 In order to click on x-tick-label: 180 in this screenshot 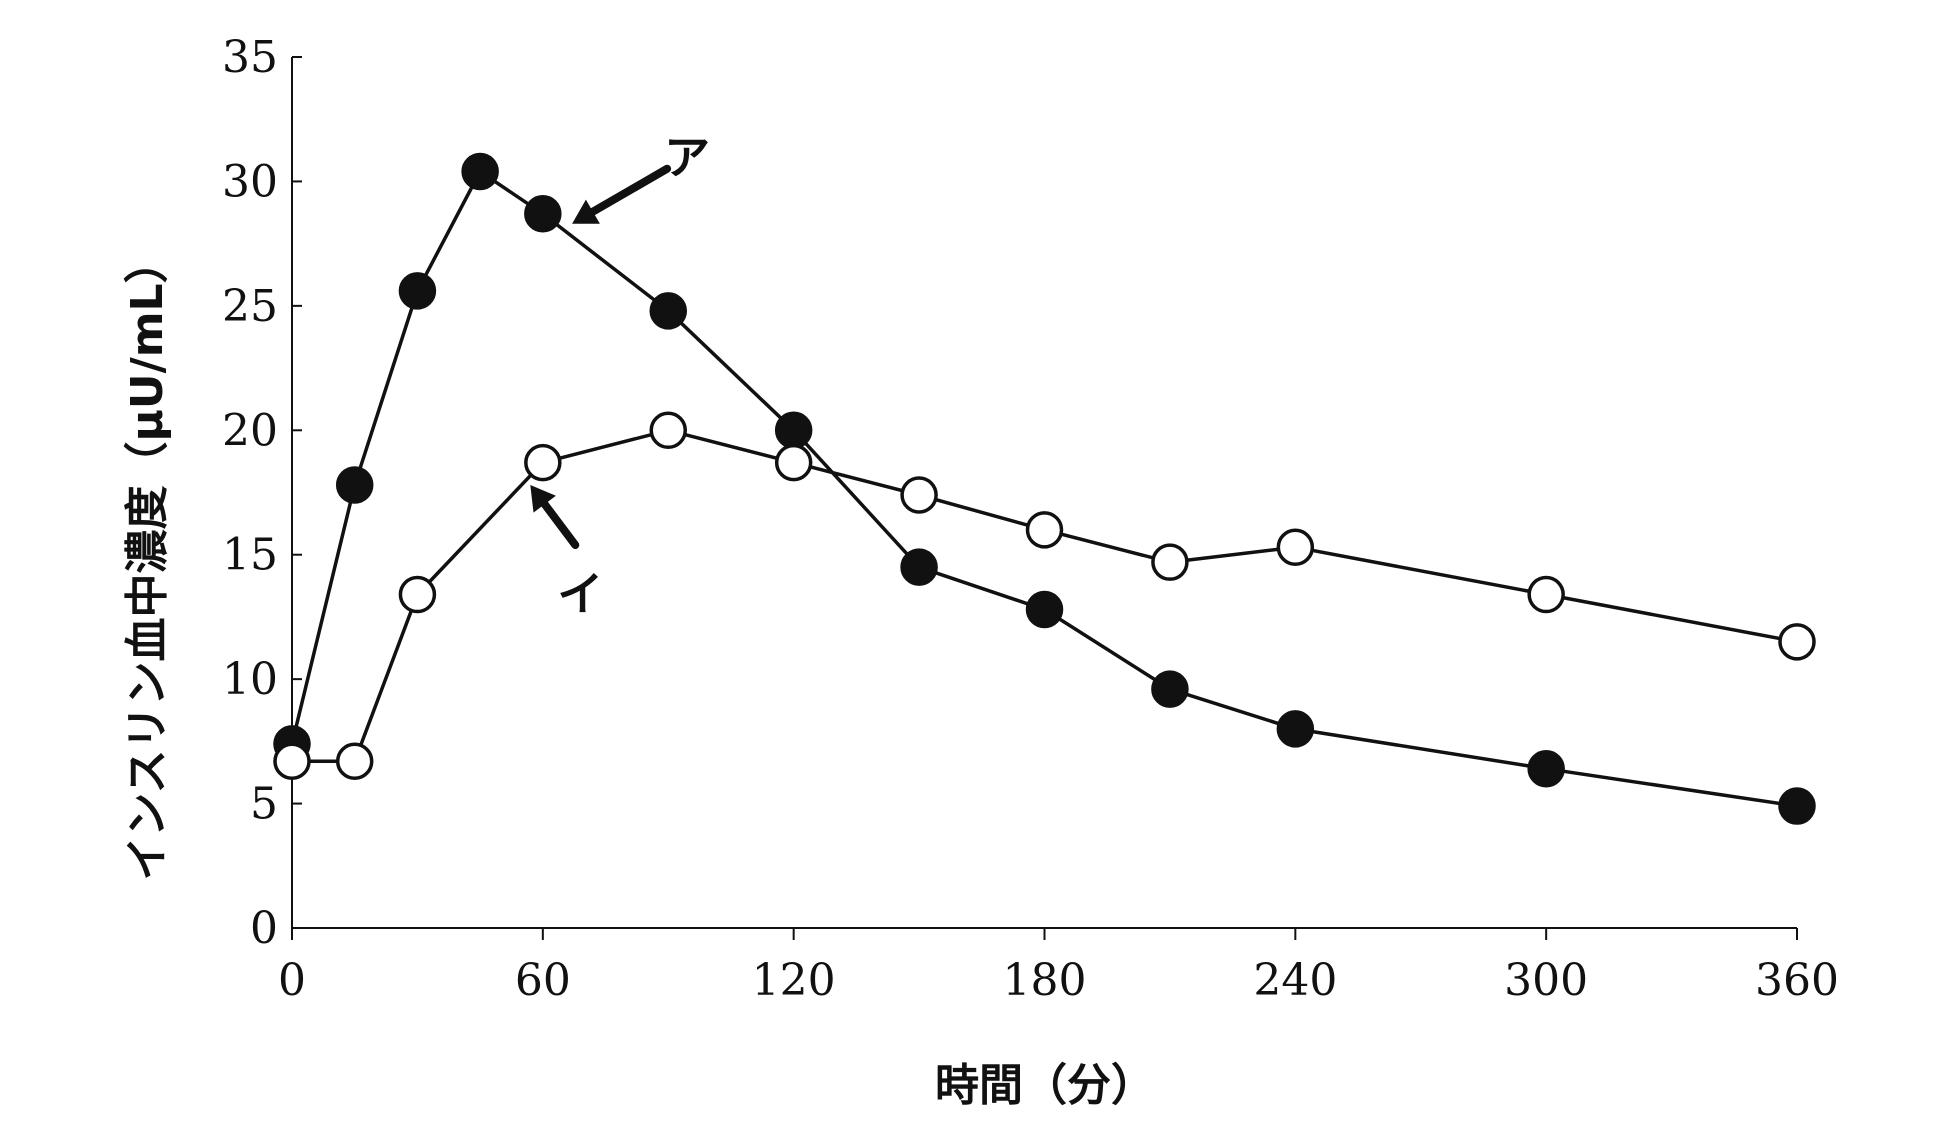, I will do `click(1045, 980)`.